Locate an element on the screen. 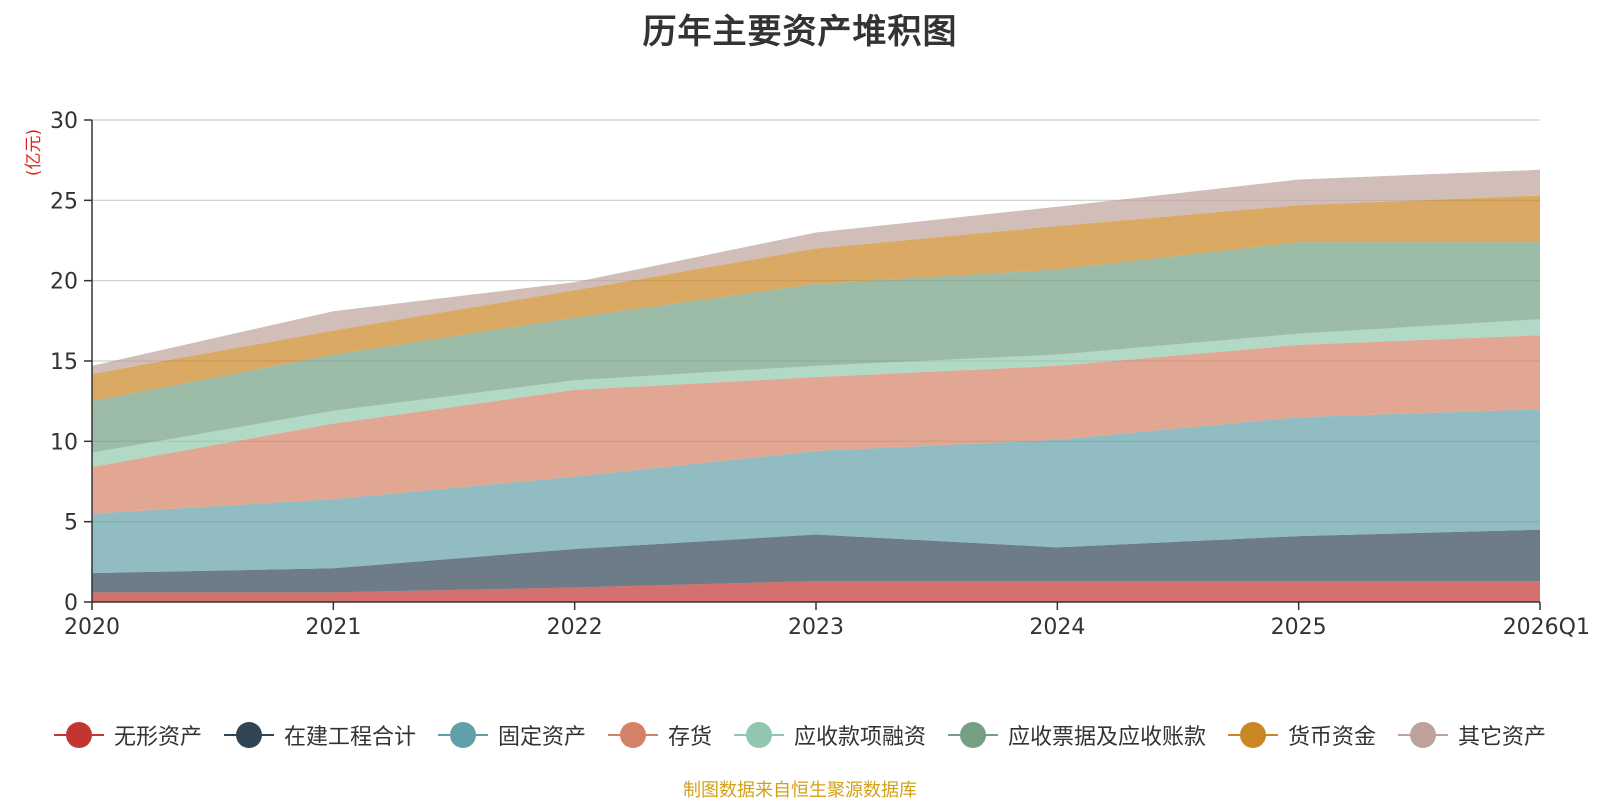 Image resolution: width=1600 pixels, height=802 pixels. y-tick-label: 10 is located at coordinates (64, 442).